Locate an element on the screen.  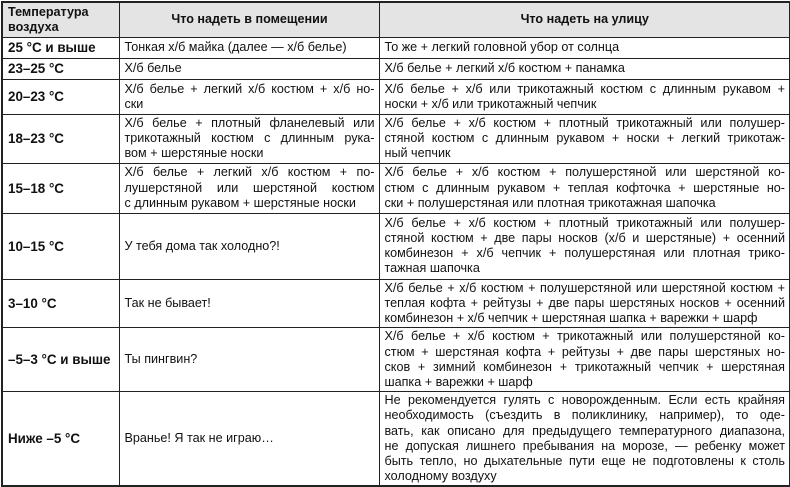
cell-line: вом + шерстяные носки is located at coordinates (194, 153).